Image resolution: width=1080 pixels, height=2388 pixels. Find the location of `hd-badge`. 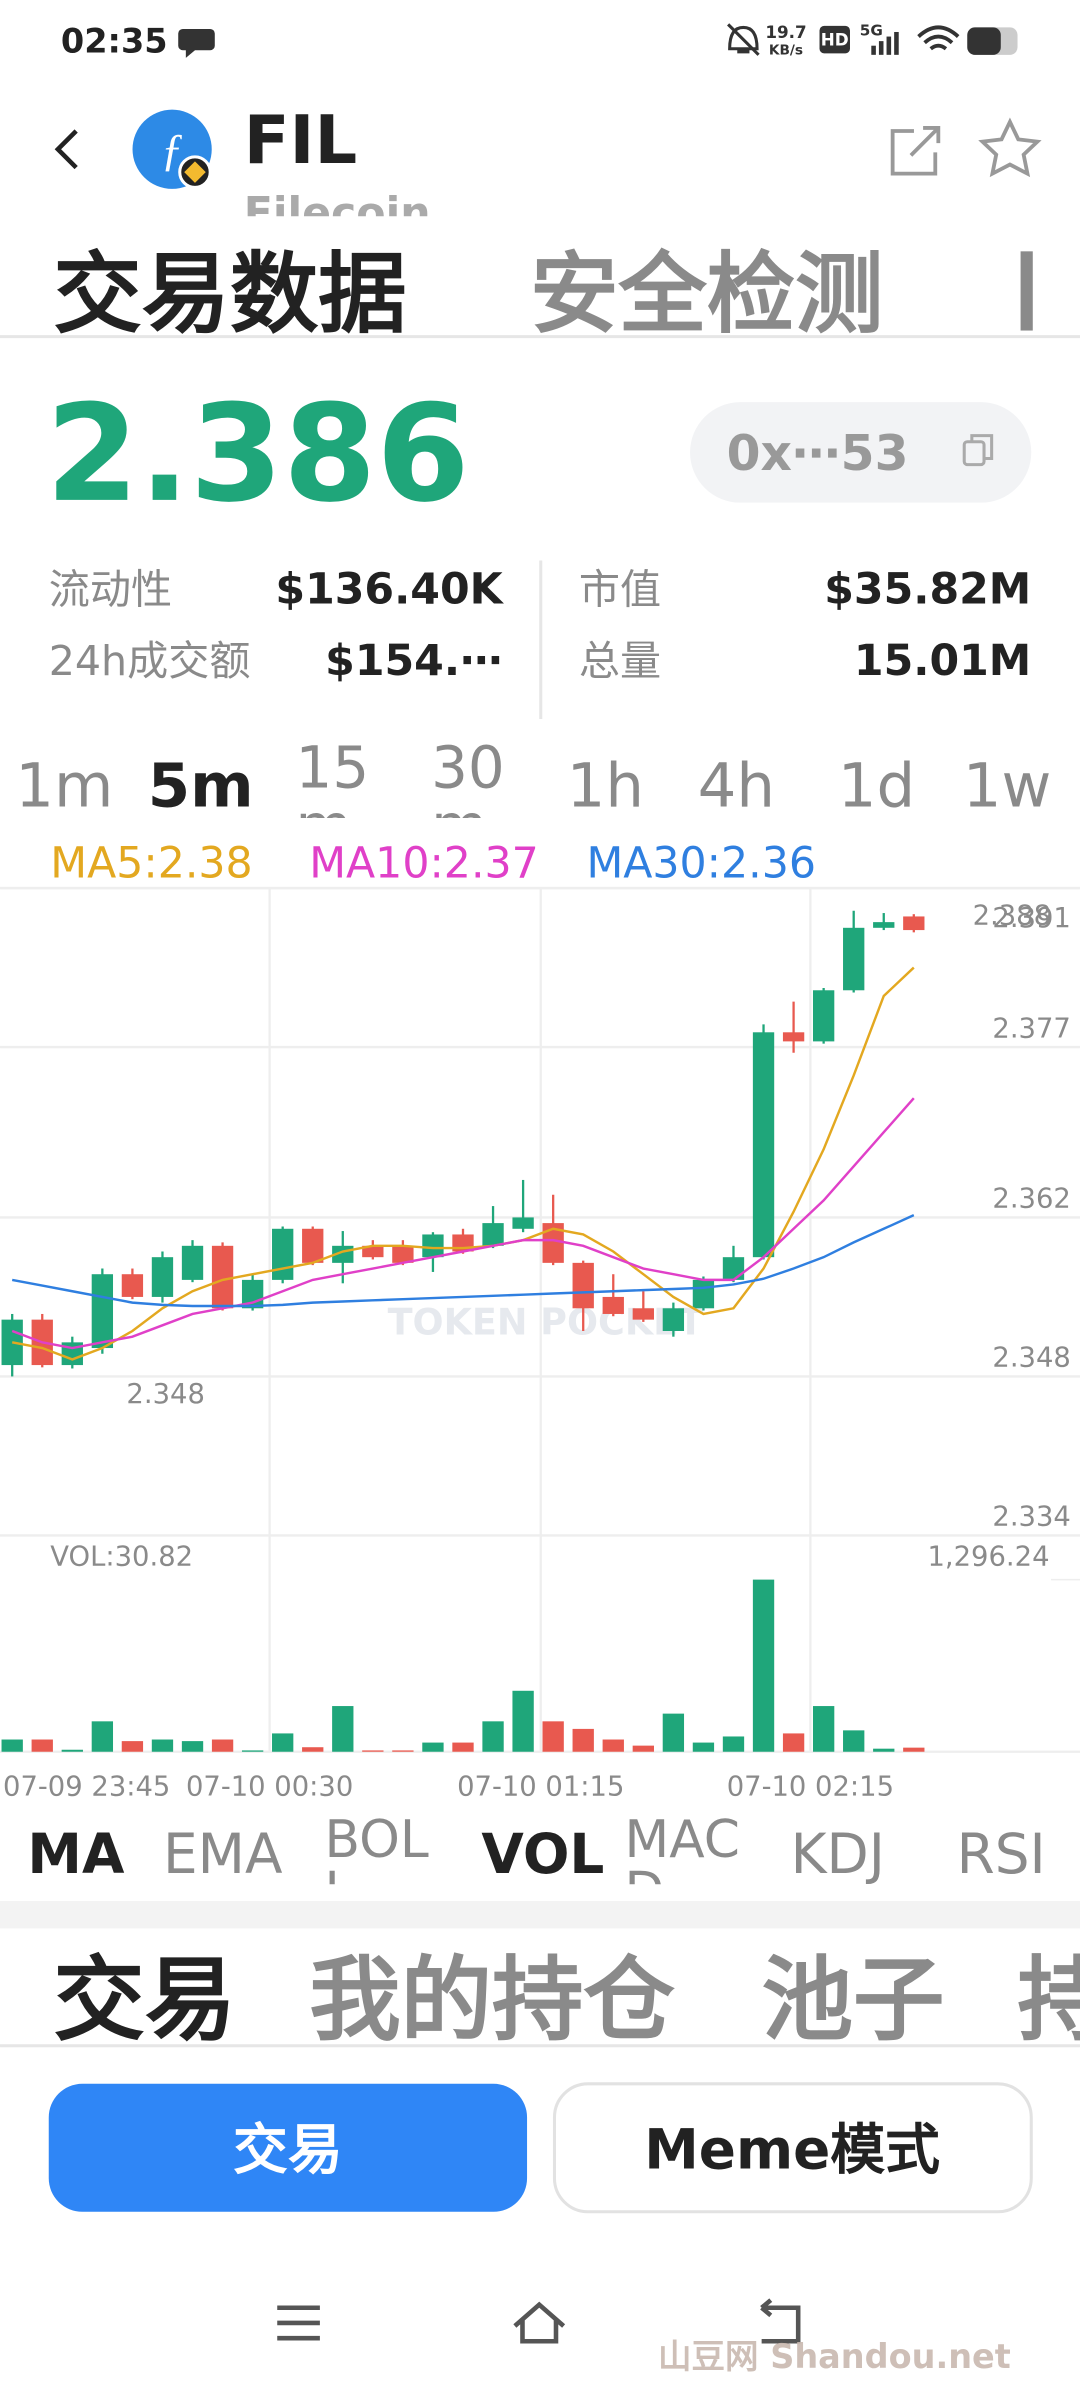

hd-badge is located at coordinates (834, 39).